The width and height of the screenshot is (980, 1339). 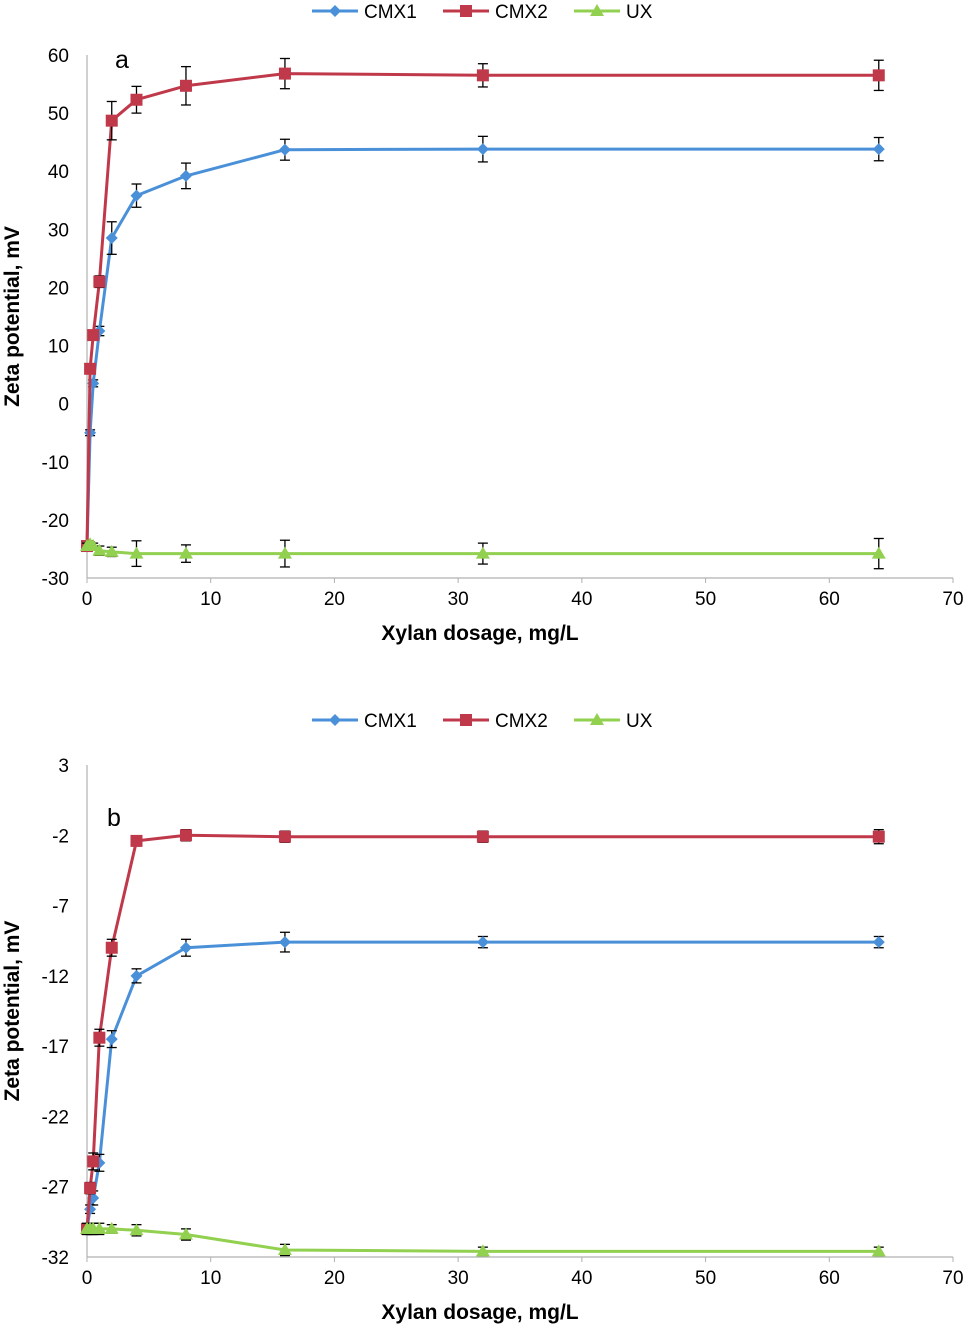 I want to click on x-tick-label: 50, so click(x=705, y=1278).